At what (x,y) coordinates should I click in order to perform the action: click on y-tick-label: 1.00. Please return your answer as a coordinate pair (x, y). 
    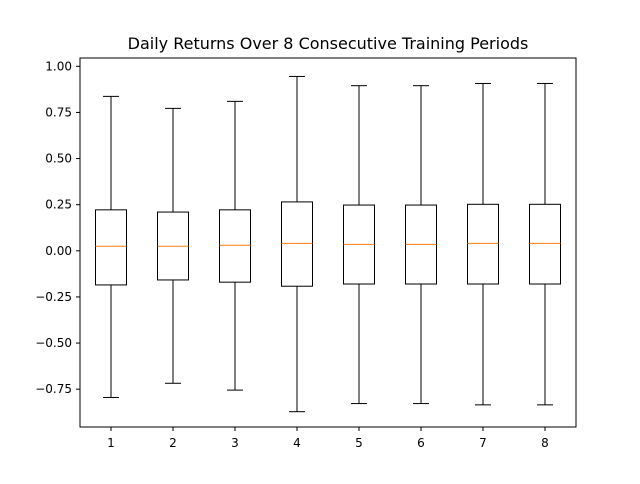
    Looking at the image, I should click on (58, 66).